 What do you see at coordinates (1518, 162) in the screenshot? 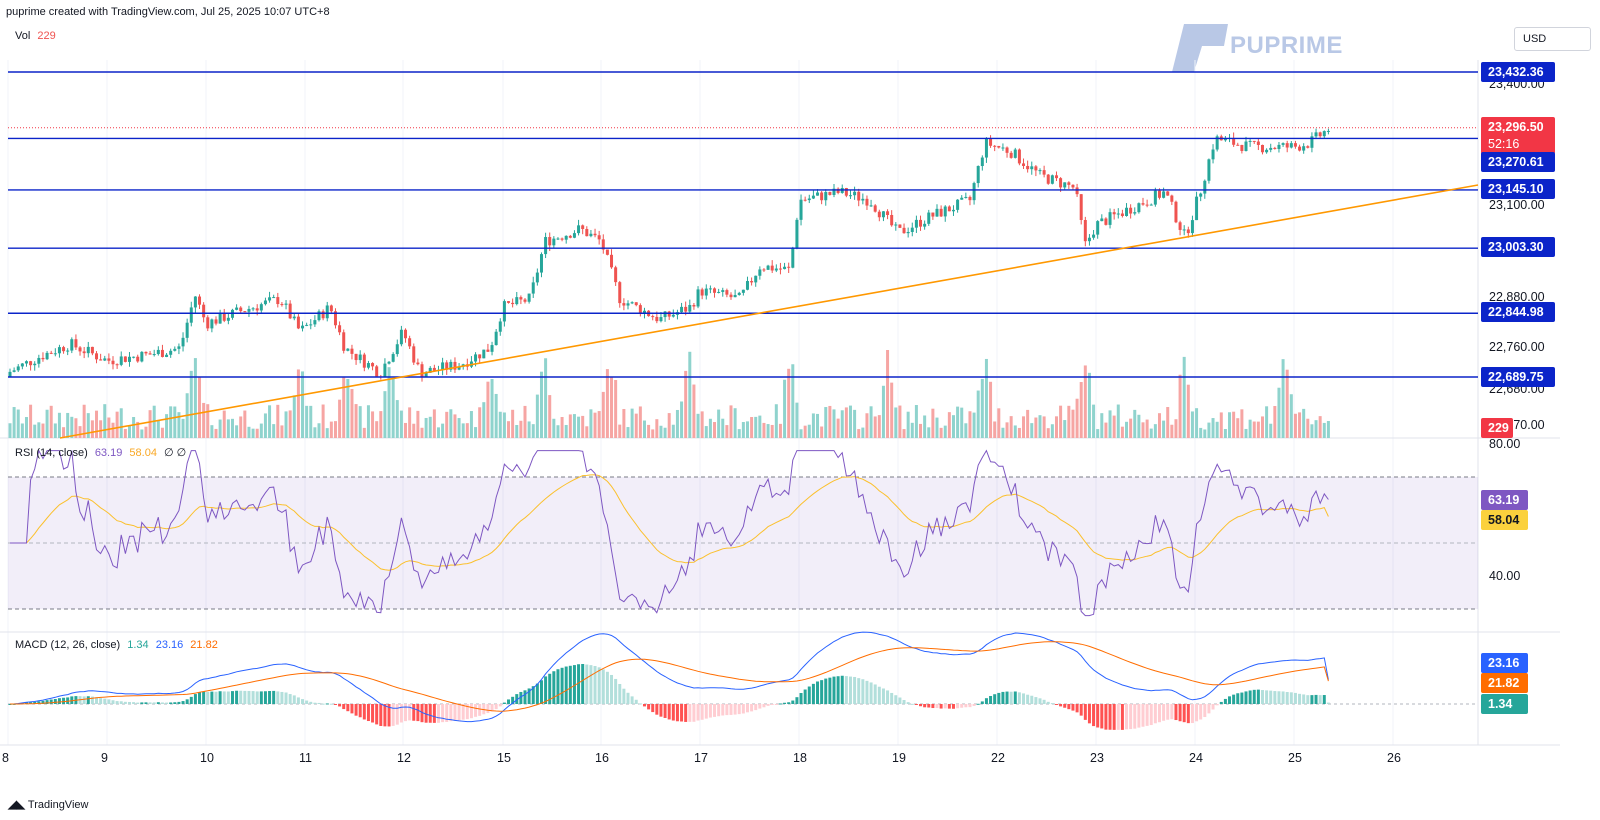
I see `level-label-2: 23,270.61` at bounding box center [1518, 162].